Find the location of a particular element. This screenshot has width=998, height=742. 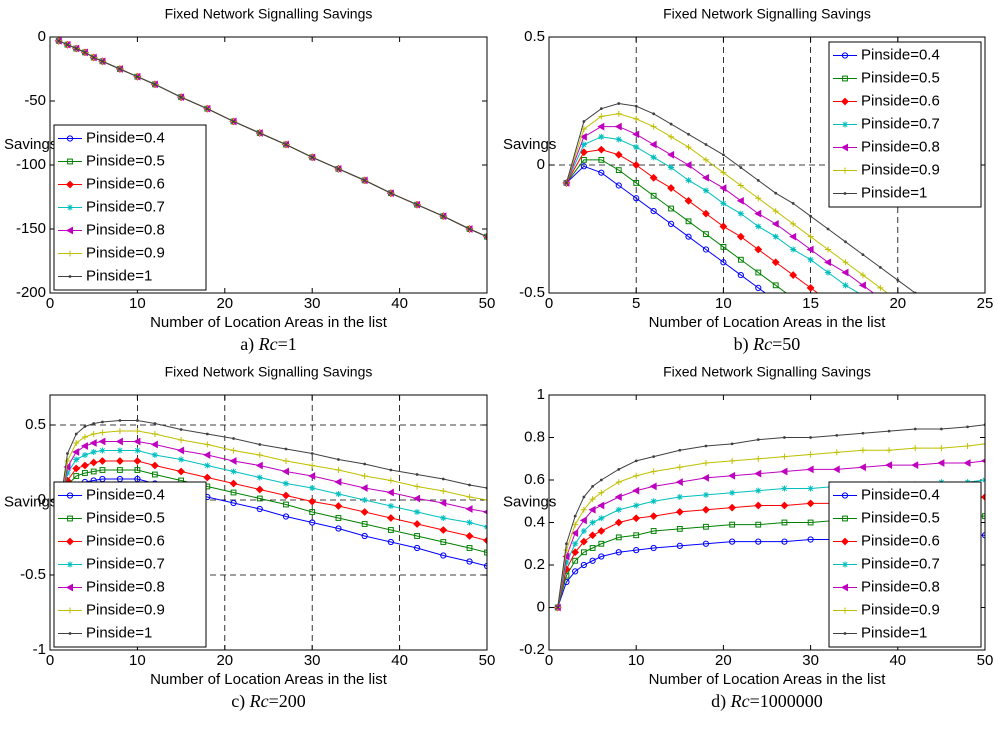

legend-label: Pinside=0.9 is located at coordinates (900, 169).